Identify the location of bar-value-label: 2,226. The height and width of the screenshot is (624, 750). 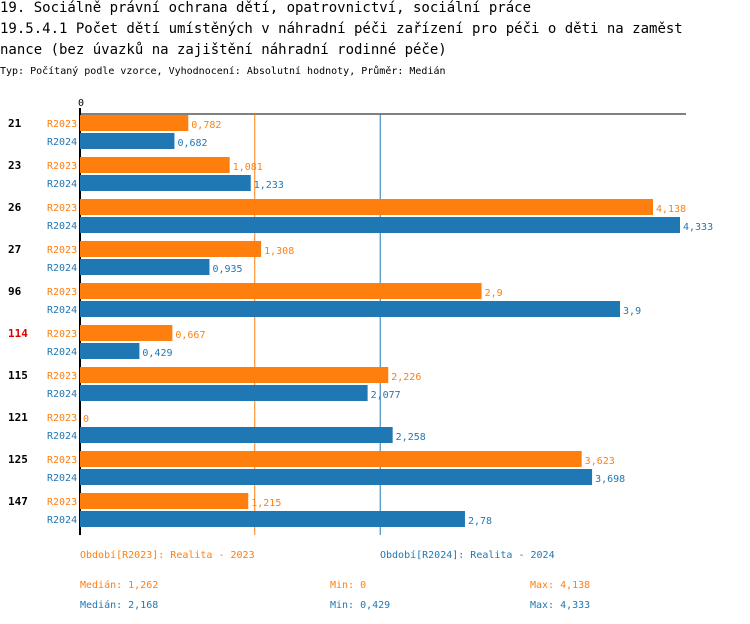
(406, 377).